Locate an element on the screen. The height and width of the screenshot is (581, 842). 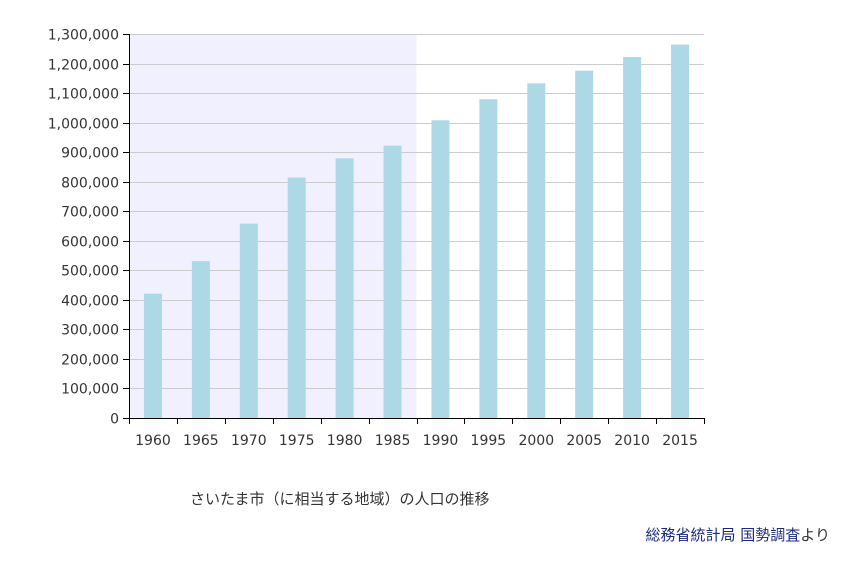
x-tick-label: 1965 is located at coordinates (201, 441).